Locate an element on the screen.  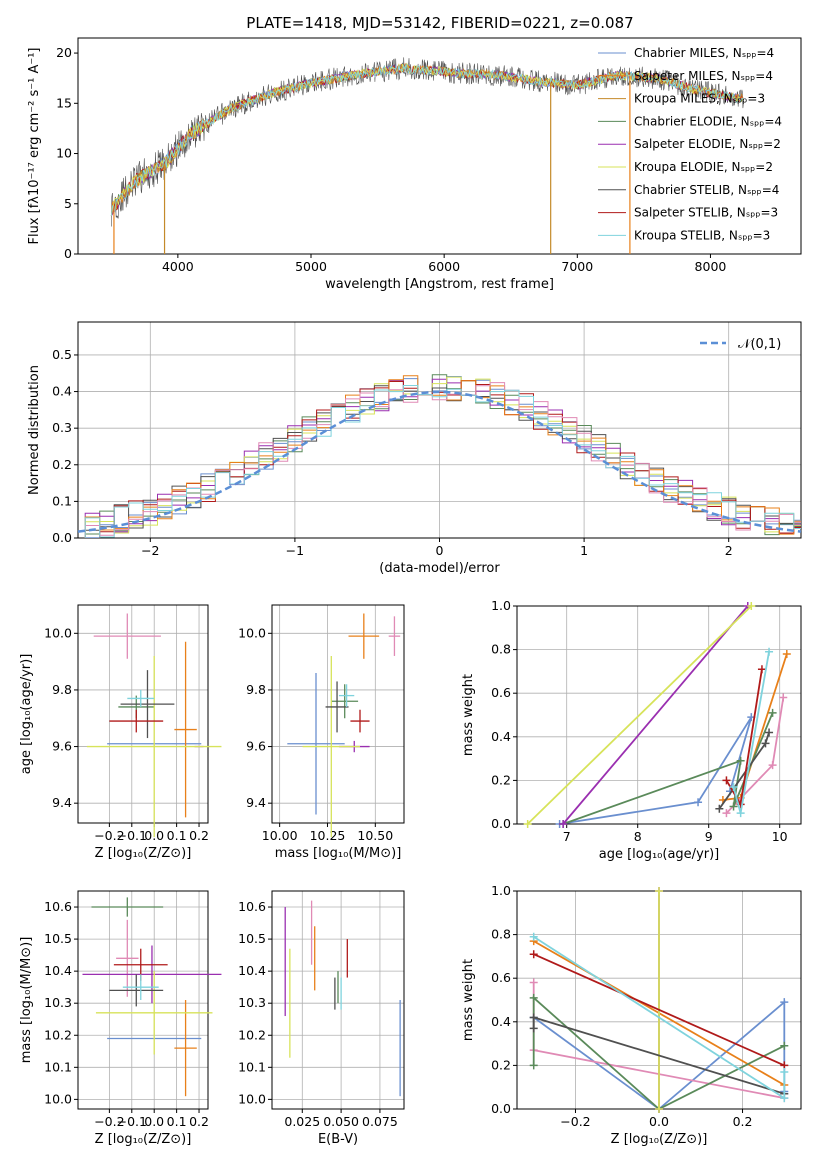
legend-label: Salpeter STELIB, Nₛₚₚ=3 is located at coordinates (706, 213).